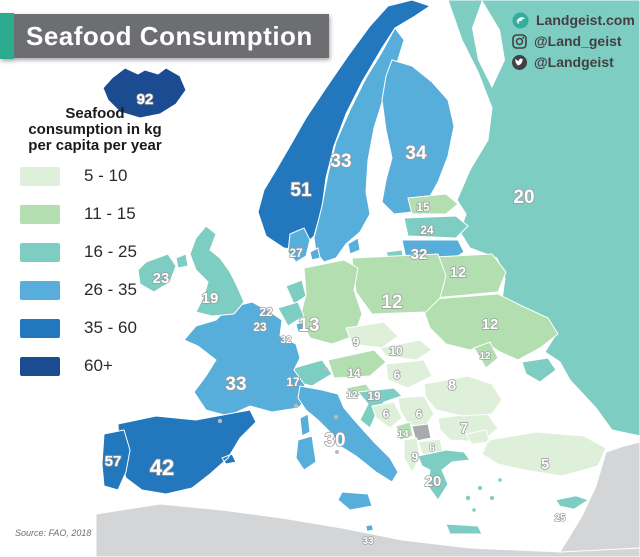  Describe the element at coordinates (162, 467) in the screenshot. I see `label-spain: 42` at that location.